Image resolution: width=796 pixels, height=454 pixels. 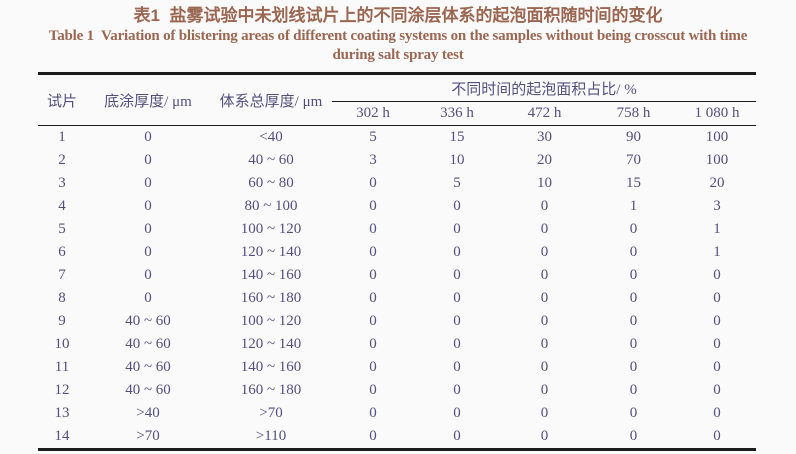 I want to click on table-row: 6 0 120 ~ 140 0 0 0 0 1, so click(x=397, y=252).